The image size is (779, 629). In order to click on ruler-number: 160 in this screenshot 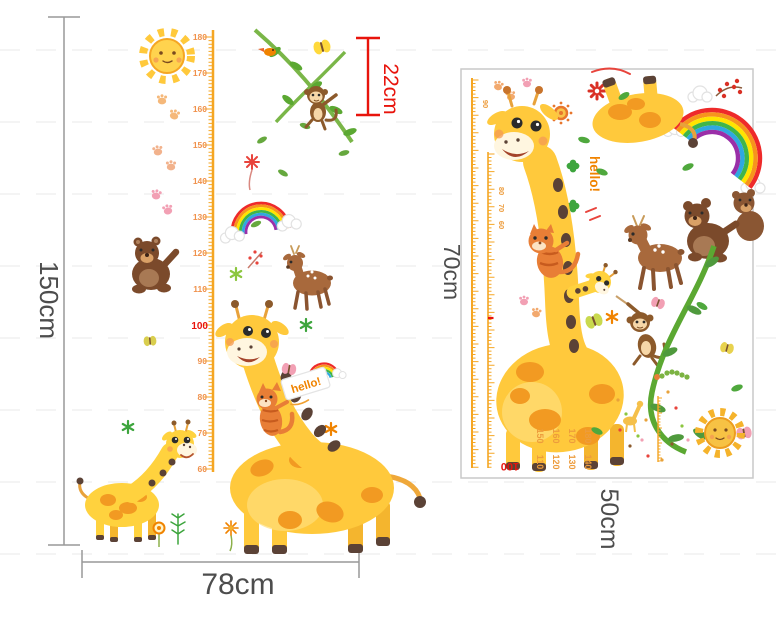, I will do `click(200, 109)`.